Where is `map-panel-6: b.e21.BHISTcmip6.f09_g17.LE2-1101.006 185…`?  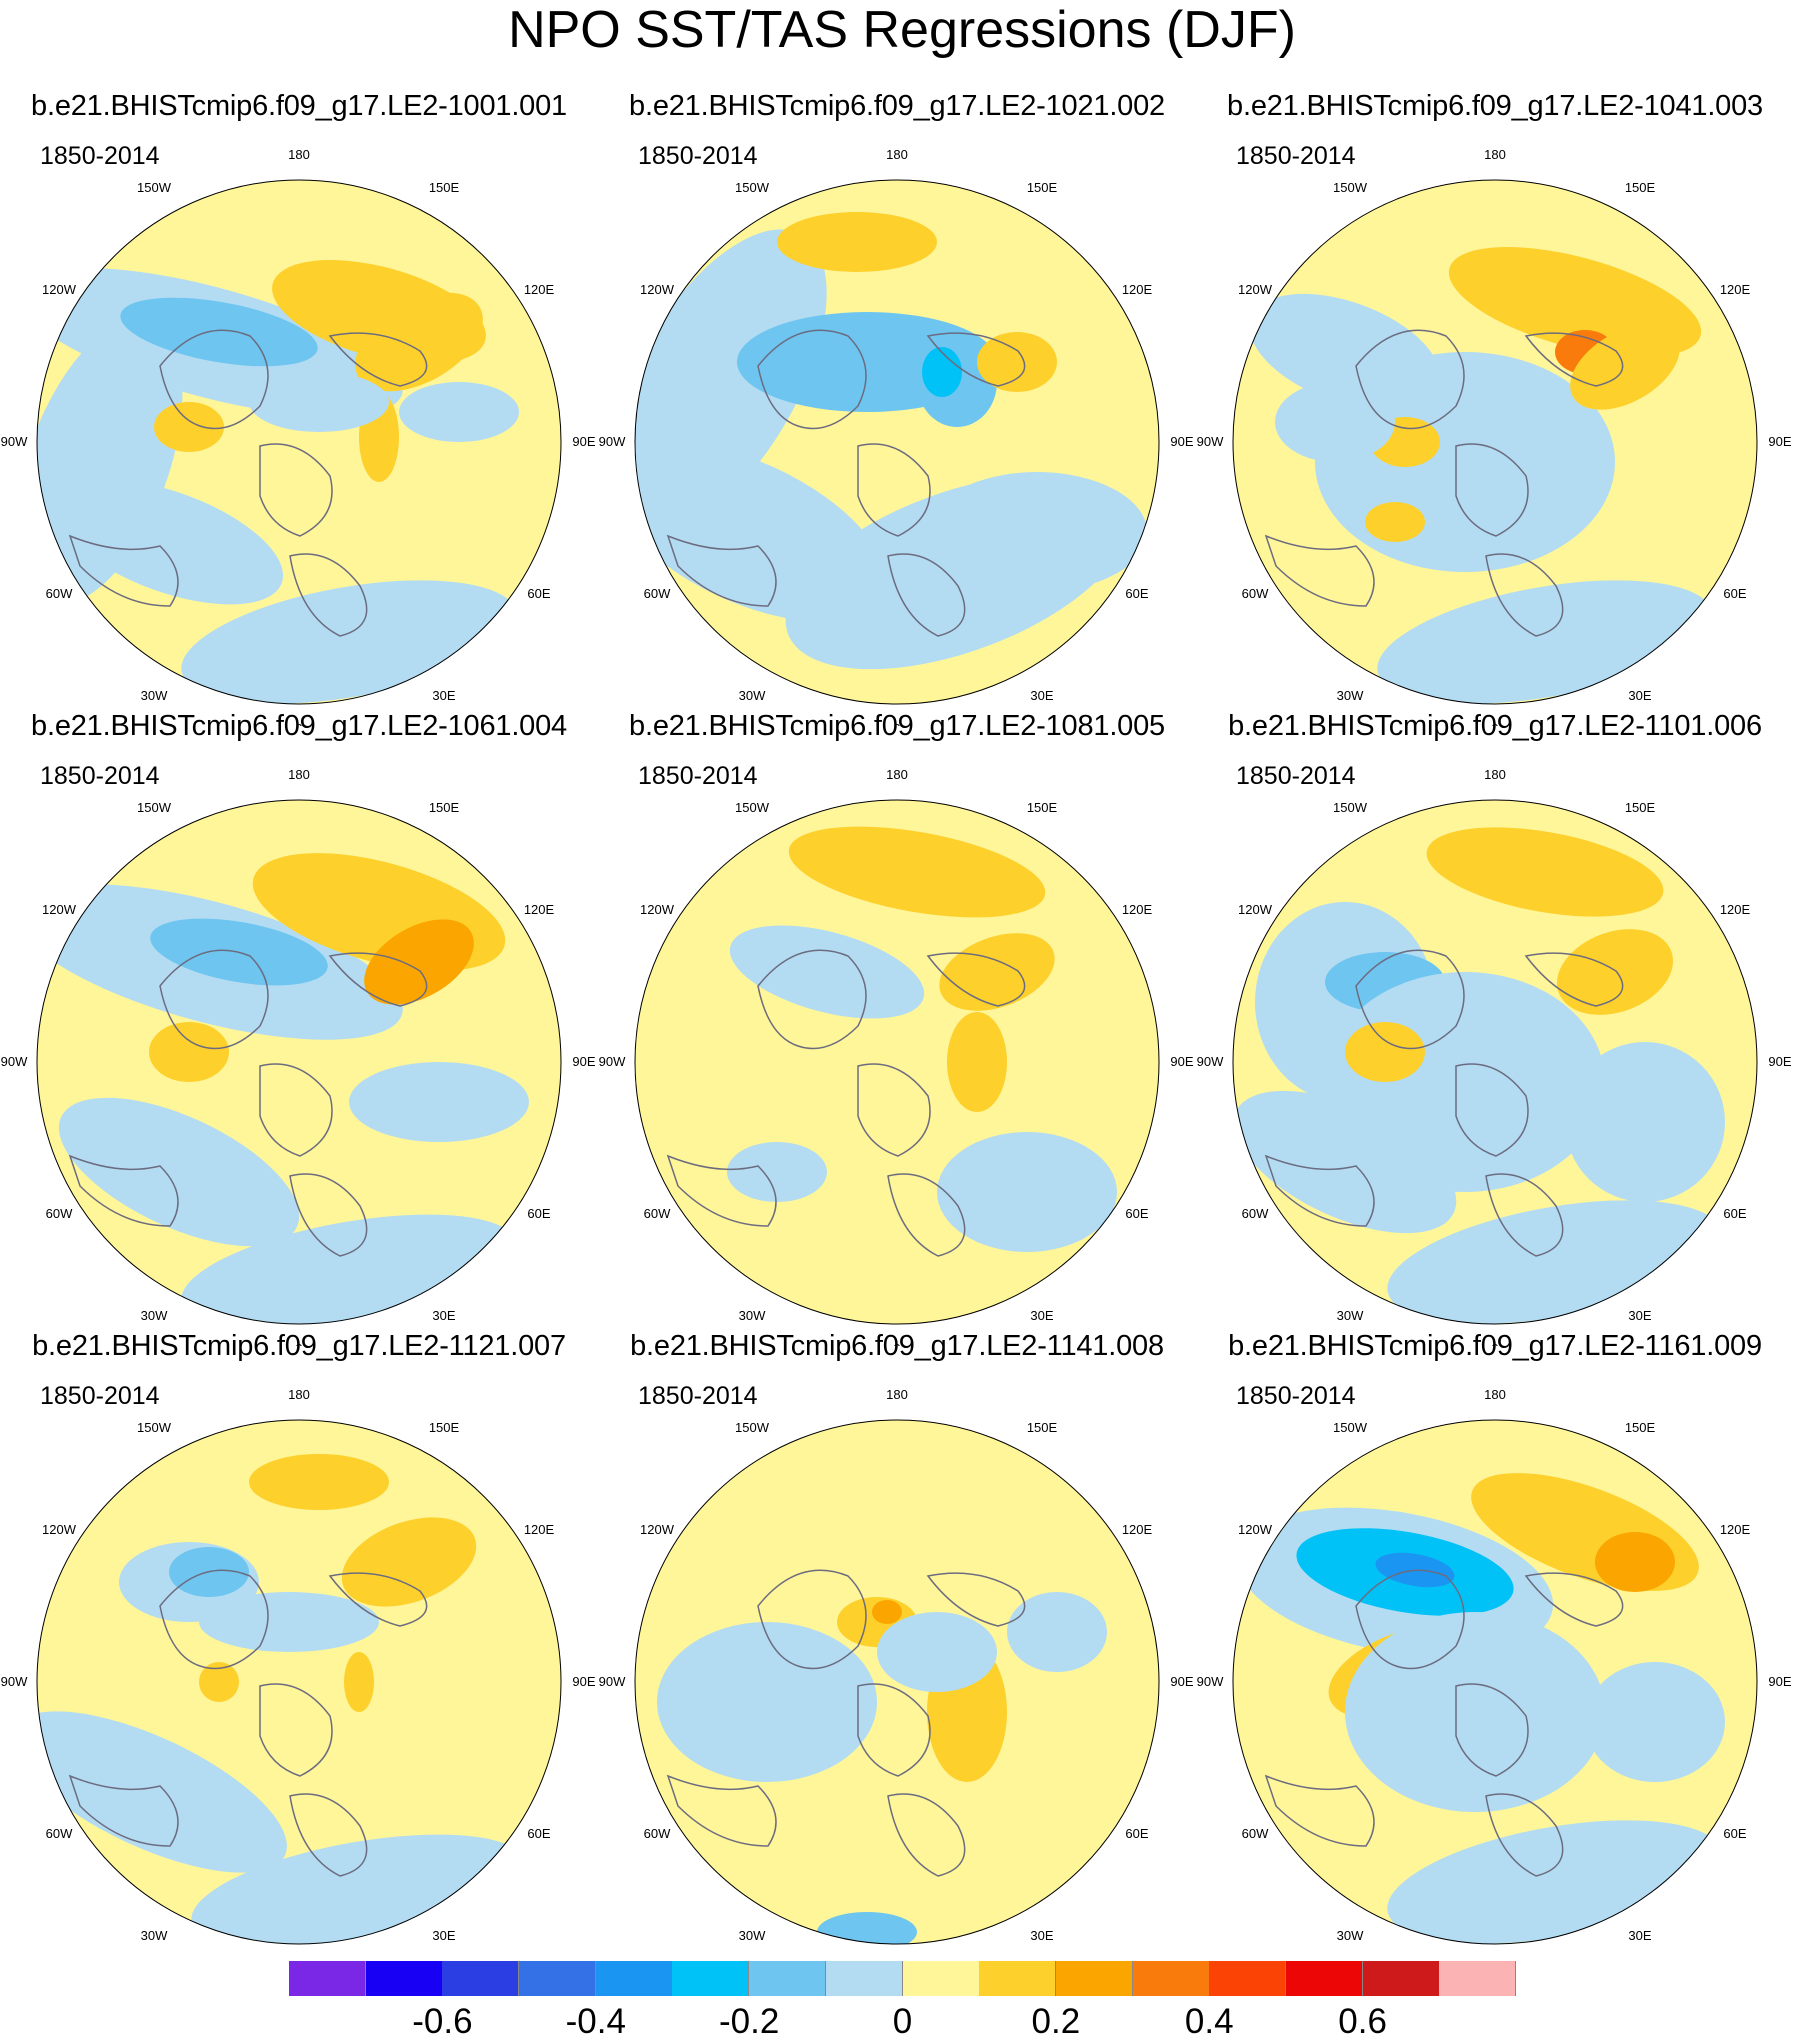 map-panel-6: b.e21.BHISTcmip6.f09_g17.LE2-1101.006 185… is located at coordinates (1495, 1028).